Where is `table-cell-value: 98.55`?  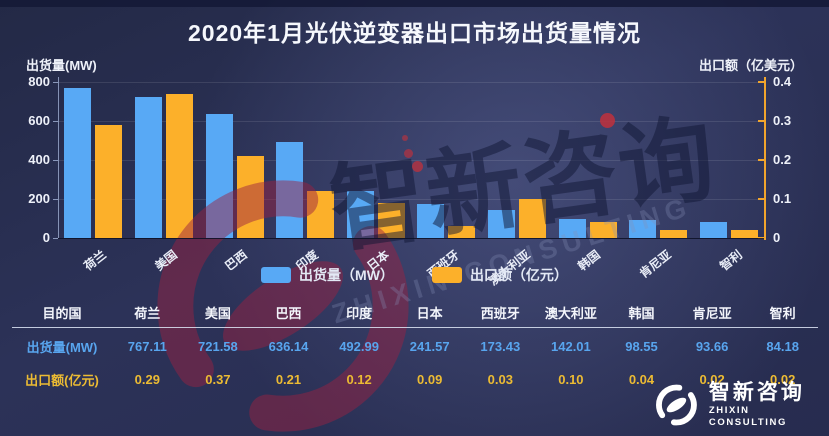
table-cell-value: 98.55 is located at coordinates (641, 346).